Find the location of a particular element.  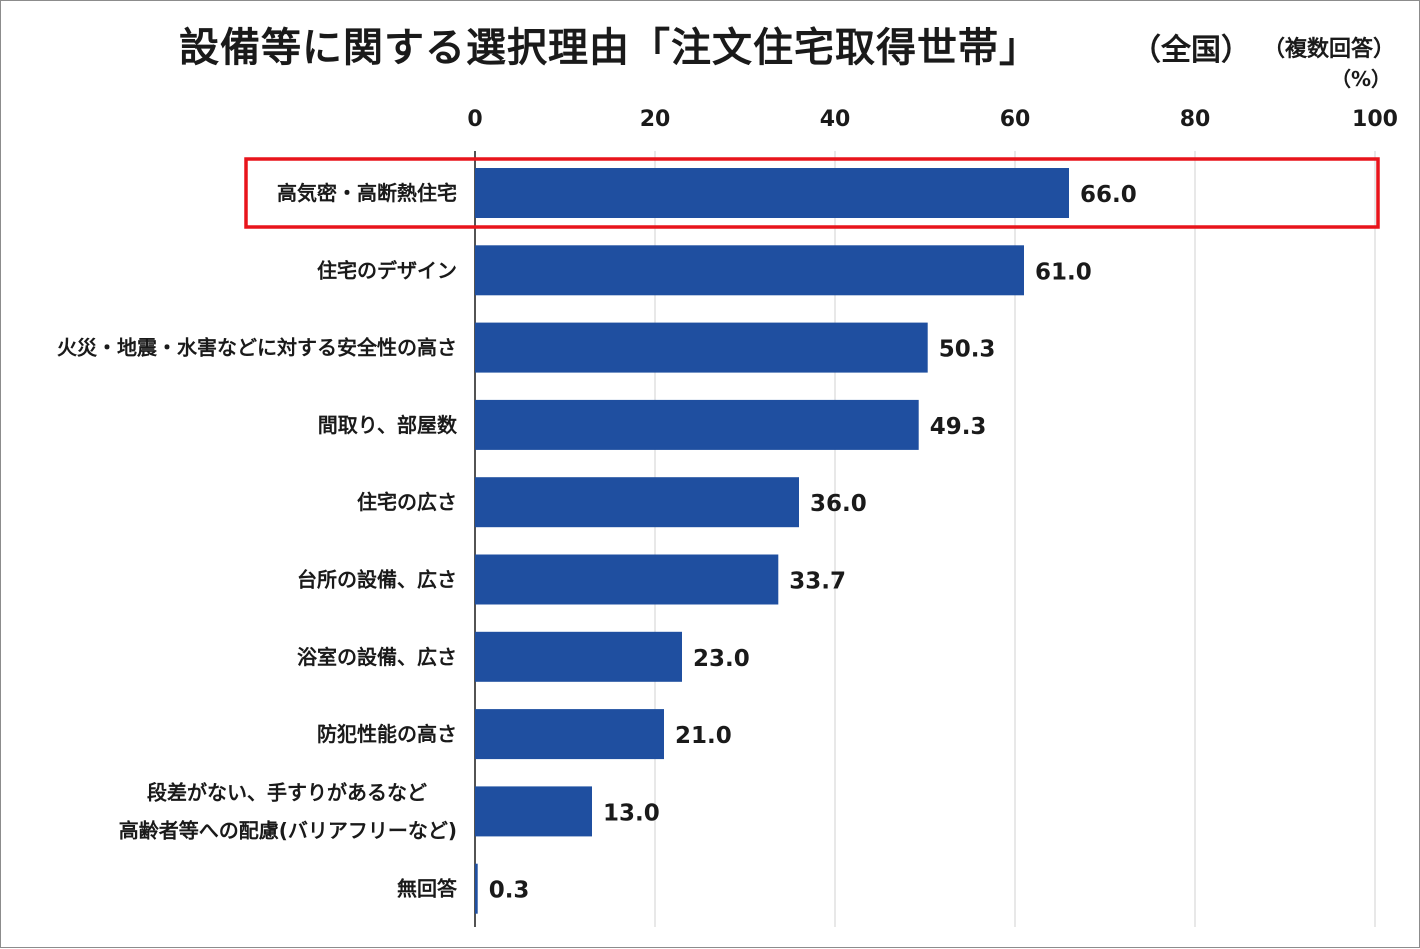

category-label-7: 防犯性能の高さ is located at coordinates (387, 734).